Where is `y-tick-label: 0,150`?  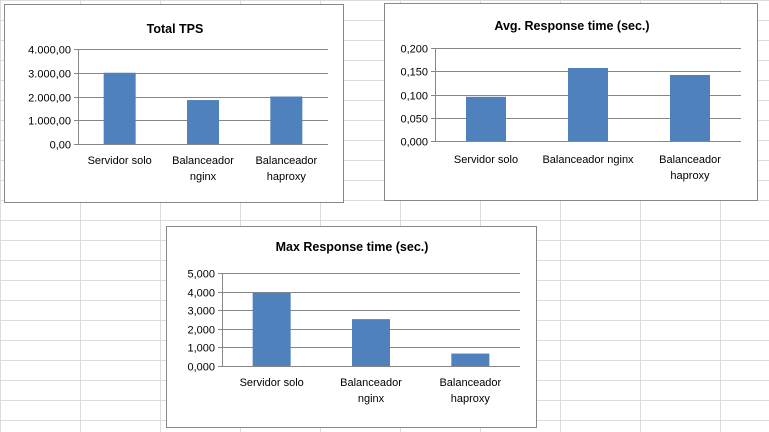
y-tick-label: 0,150 is located at coordinates (414, 73).